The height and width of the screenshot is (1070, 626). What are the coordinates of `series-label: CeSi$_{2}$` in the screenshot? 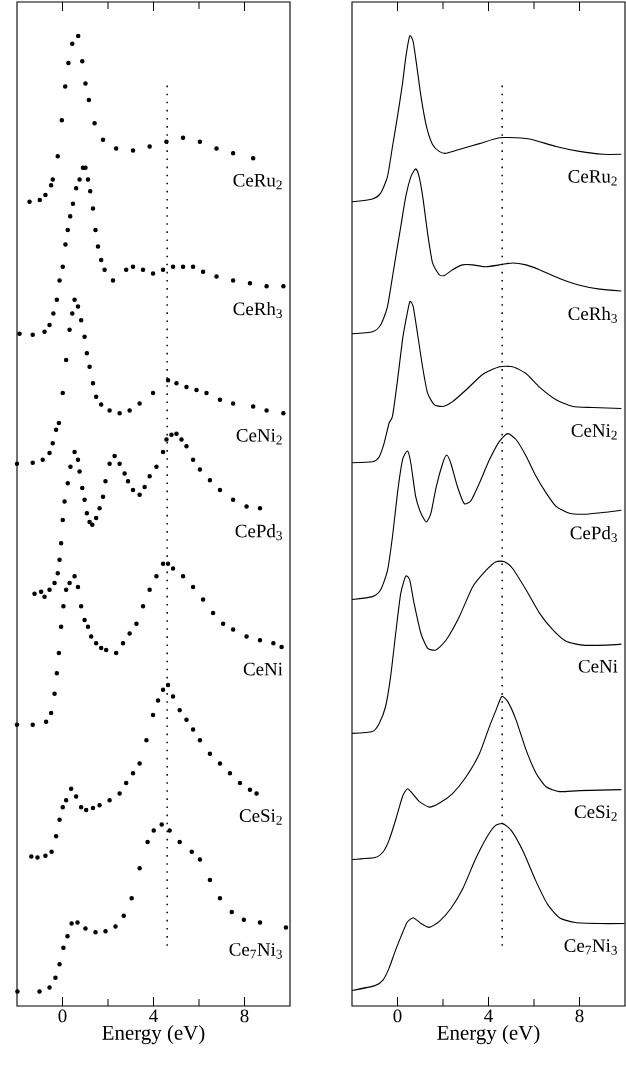 It's located at (260, 817).